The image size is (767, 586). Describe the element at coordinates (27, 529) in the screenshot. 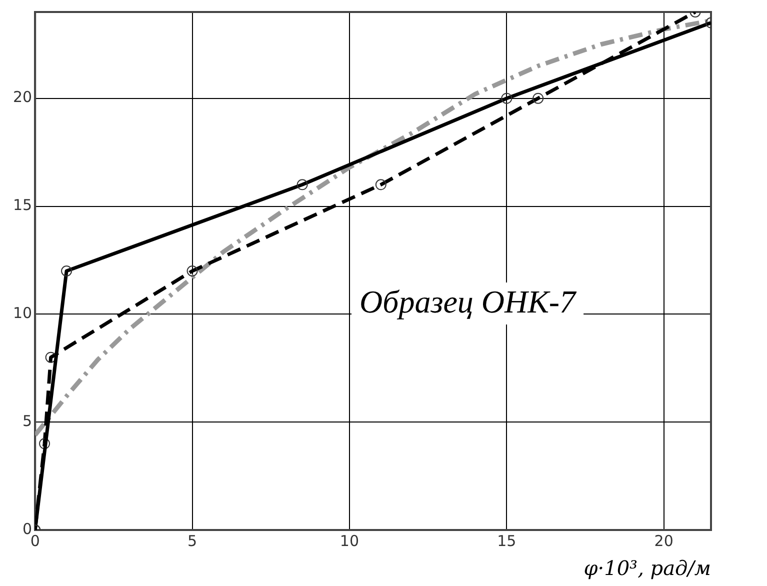

I see `y-tick-label: 0` at that location.